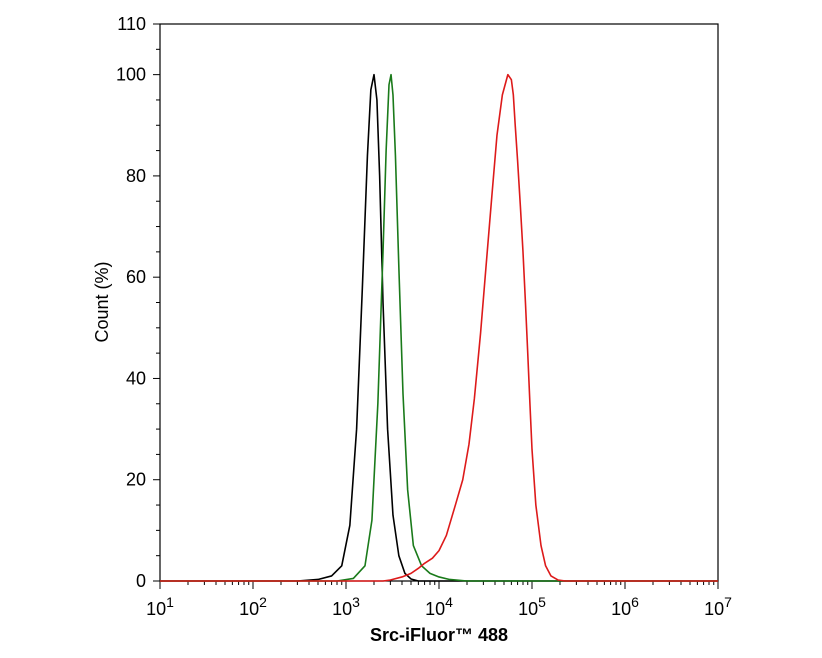  What do you see at coordinates (136, 176) in the screenshot?
I see `y-tick-label: 80` at bounding box center [136, 176].